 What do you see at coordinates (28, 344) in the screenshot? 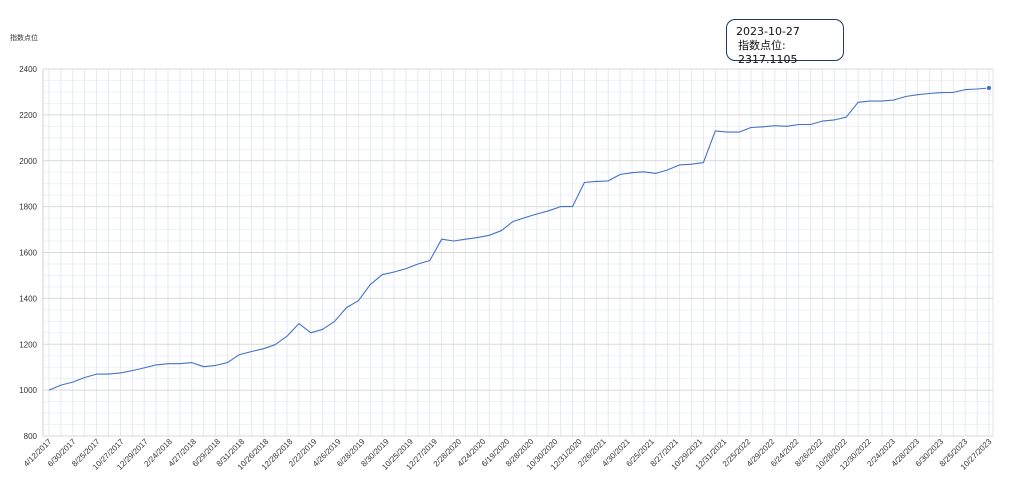
I see `y-tick-label: 1200` at bounding box center [28, 344].